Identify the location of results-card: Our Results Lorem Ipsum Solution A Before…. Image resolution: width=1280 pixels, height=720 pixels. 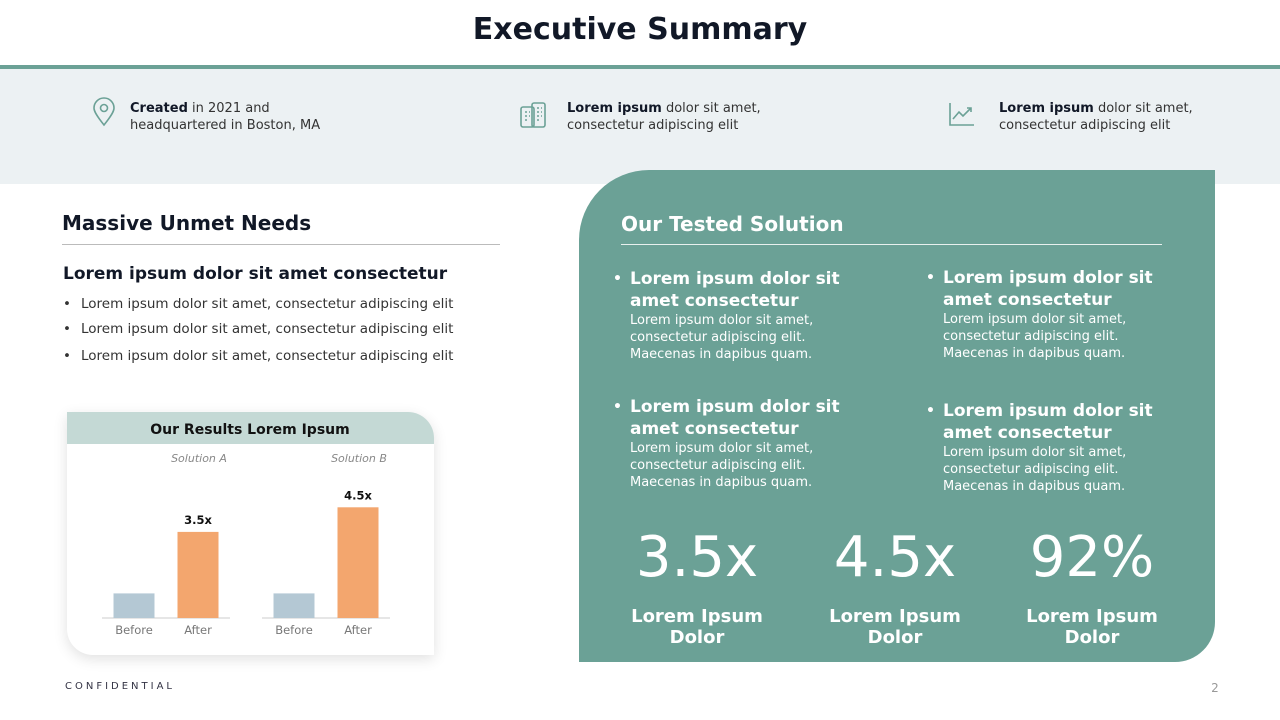
(250, 533).